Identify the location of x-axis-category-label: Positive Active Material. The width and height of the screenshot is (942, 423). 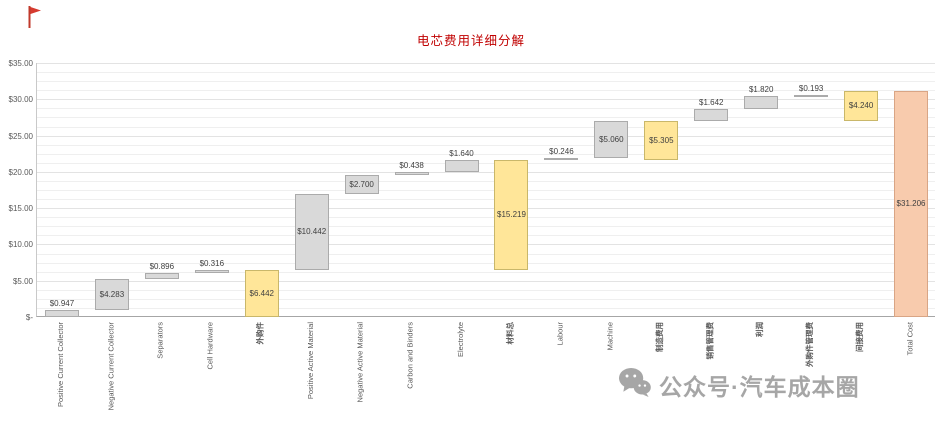
(310, 361).